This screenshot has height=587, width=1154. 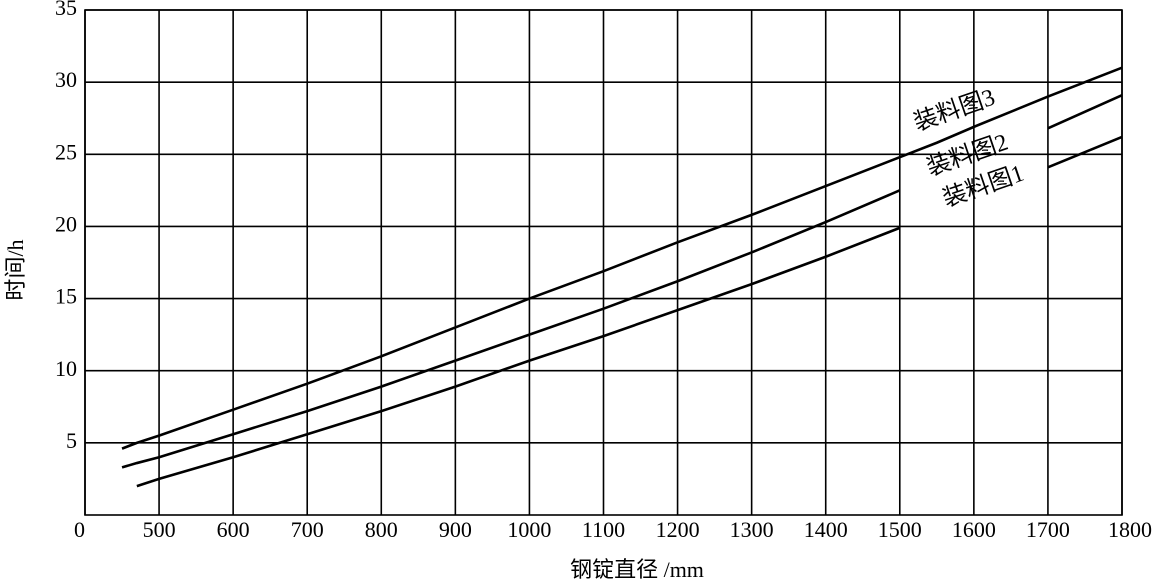 What do you see at coordinates (159, 529) in the screenshot?
I see `x-tick-label: 500` at bounding box center [159, 529].